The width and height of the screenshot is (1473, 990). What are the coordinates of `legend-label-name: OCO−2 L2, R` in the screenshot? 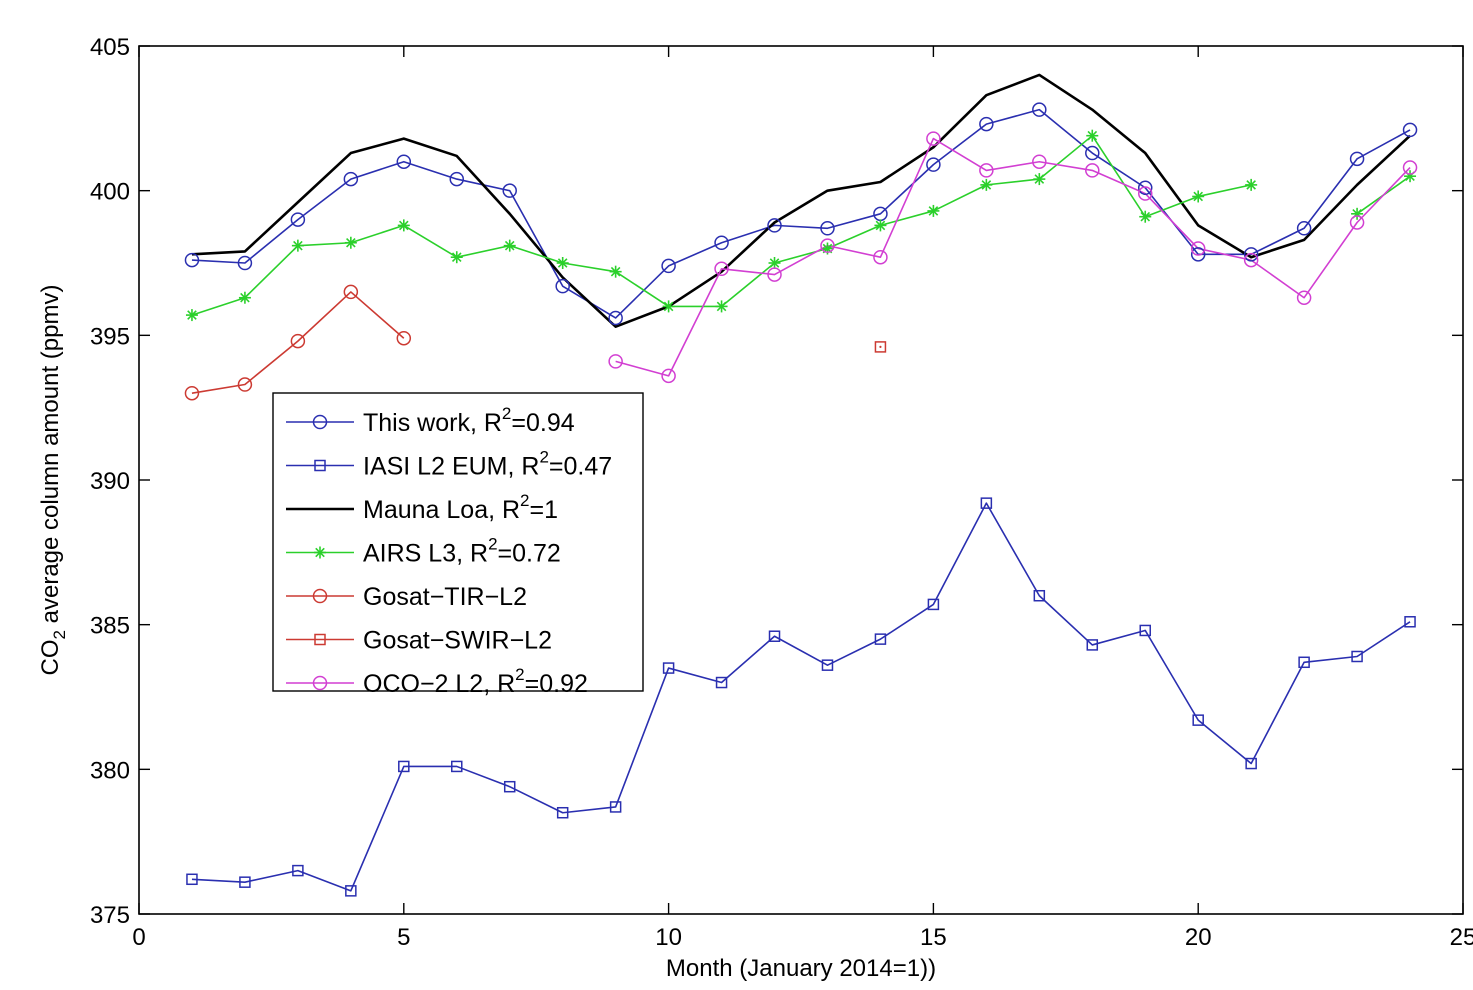 It's located at (439, 684).